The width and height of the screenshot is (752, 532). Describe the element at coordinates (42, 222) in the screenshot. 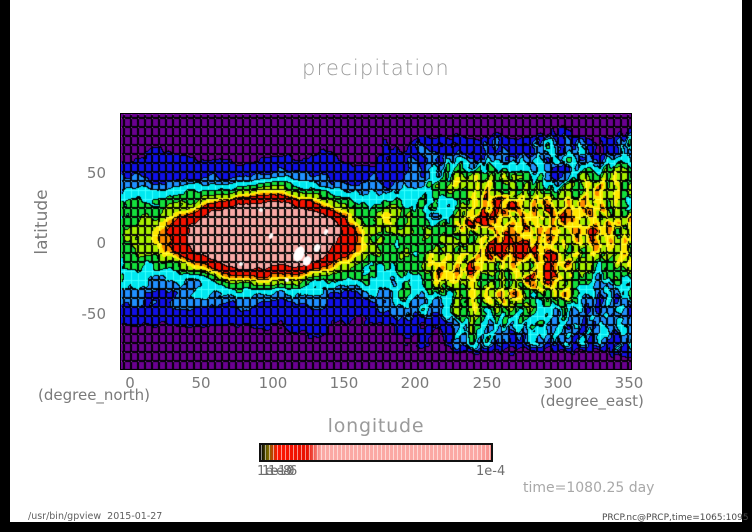

I see `y-axis-label: latitude` at that location.